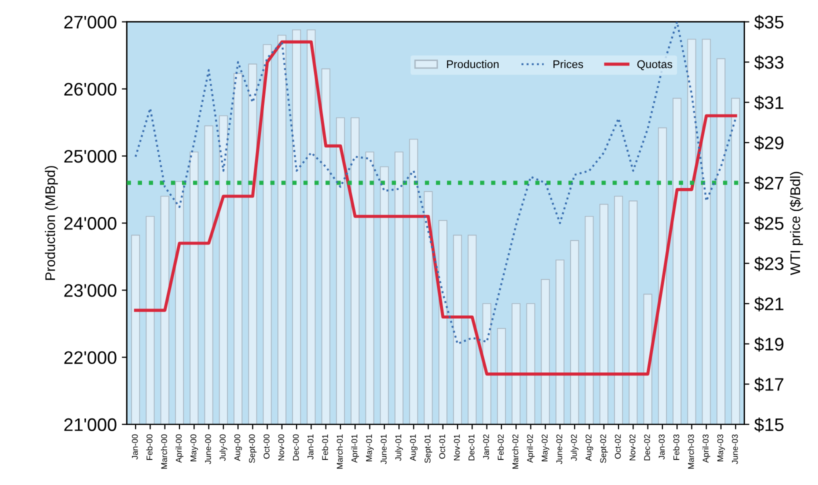 The width and height of the screenshot is (818, 485). I want to click on y-tick-label: 24'000, so click(90, 223).